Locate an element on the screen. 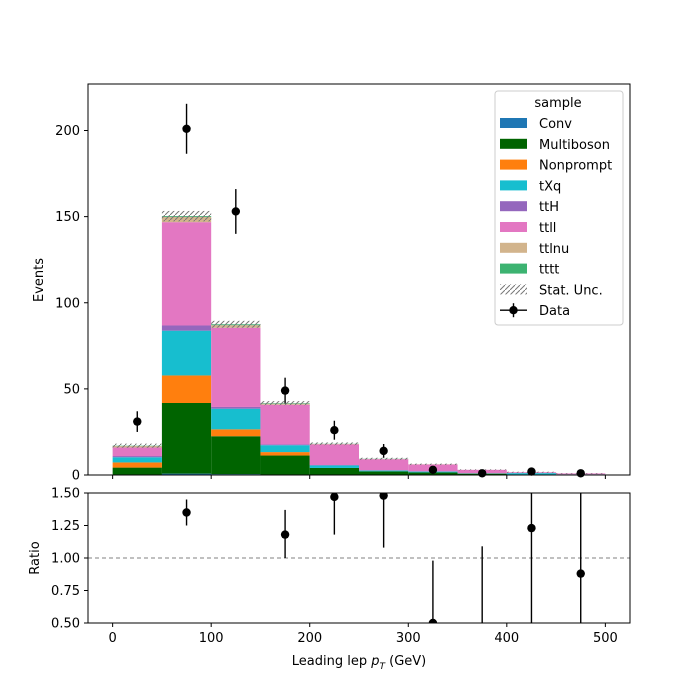  legend-item-stat-unc: Stat. Unc. is located at coordinates (551, 290).